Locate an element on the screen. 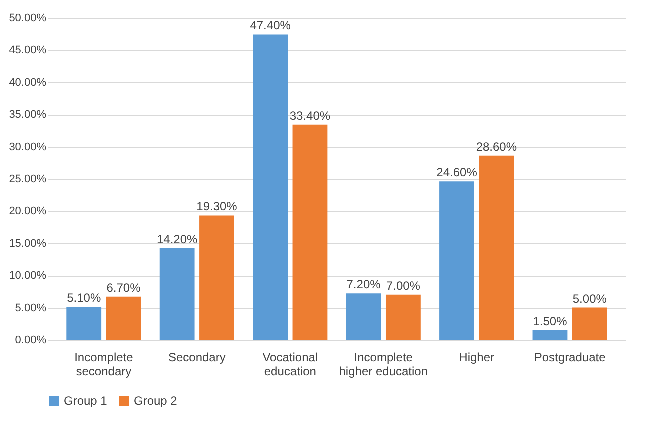 Image resolution: width=654 pixels, height=429 pixels. y-tick-label: 20.00% is located at coordinates (28, 212).